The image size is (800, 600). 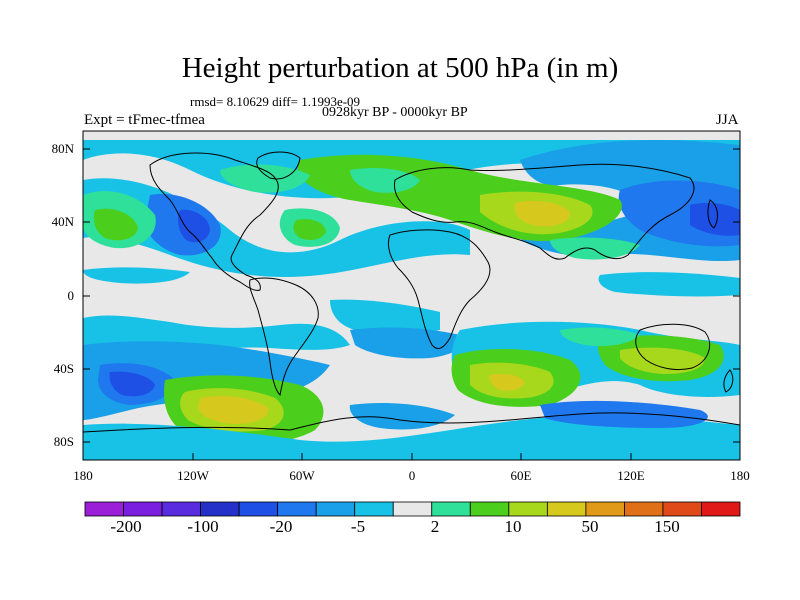 What do you see at coordinates (395, 112) in the screenshot?
I see `period-label: 0928kyr BP - 0000kyr BP` at bounding box center [395, 112].